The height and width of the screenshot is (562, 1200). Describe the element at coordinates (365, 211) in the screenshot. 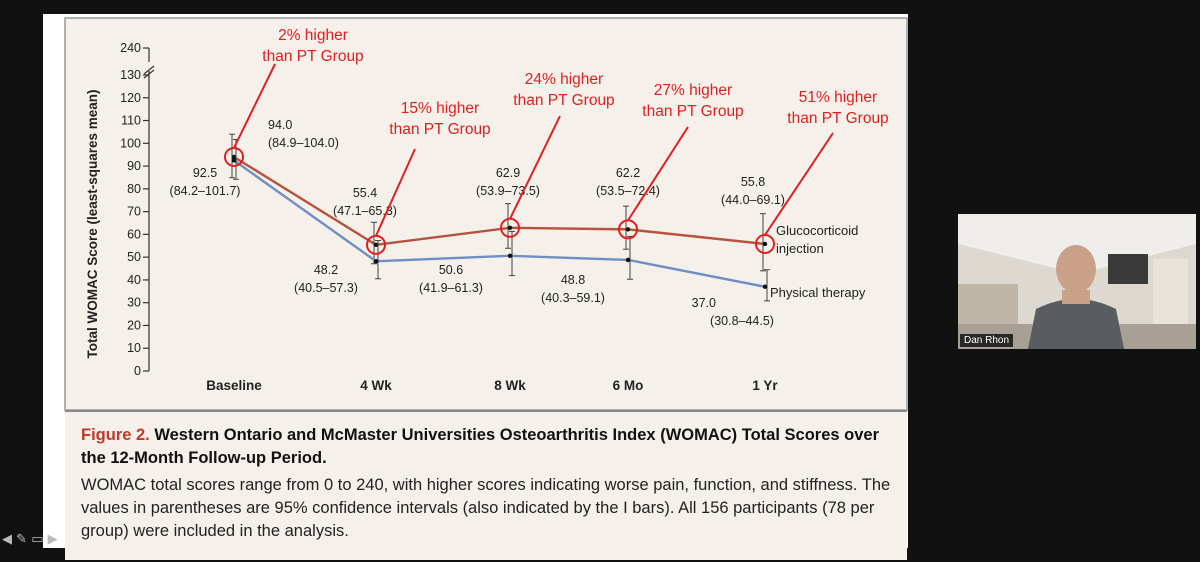

I see `glucocorticoid-ci-label: (47.1–65.3)` at that location.